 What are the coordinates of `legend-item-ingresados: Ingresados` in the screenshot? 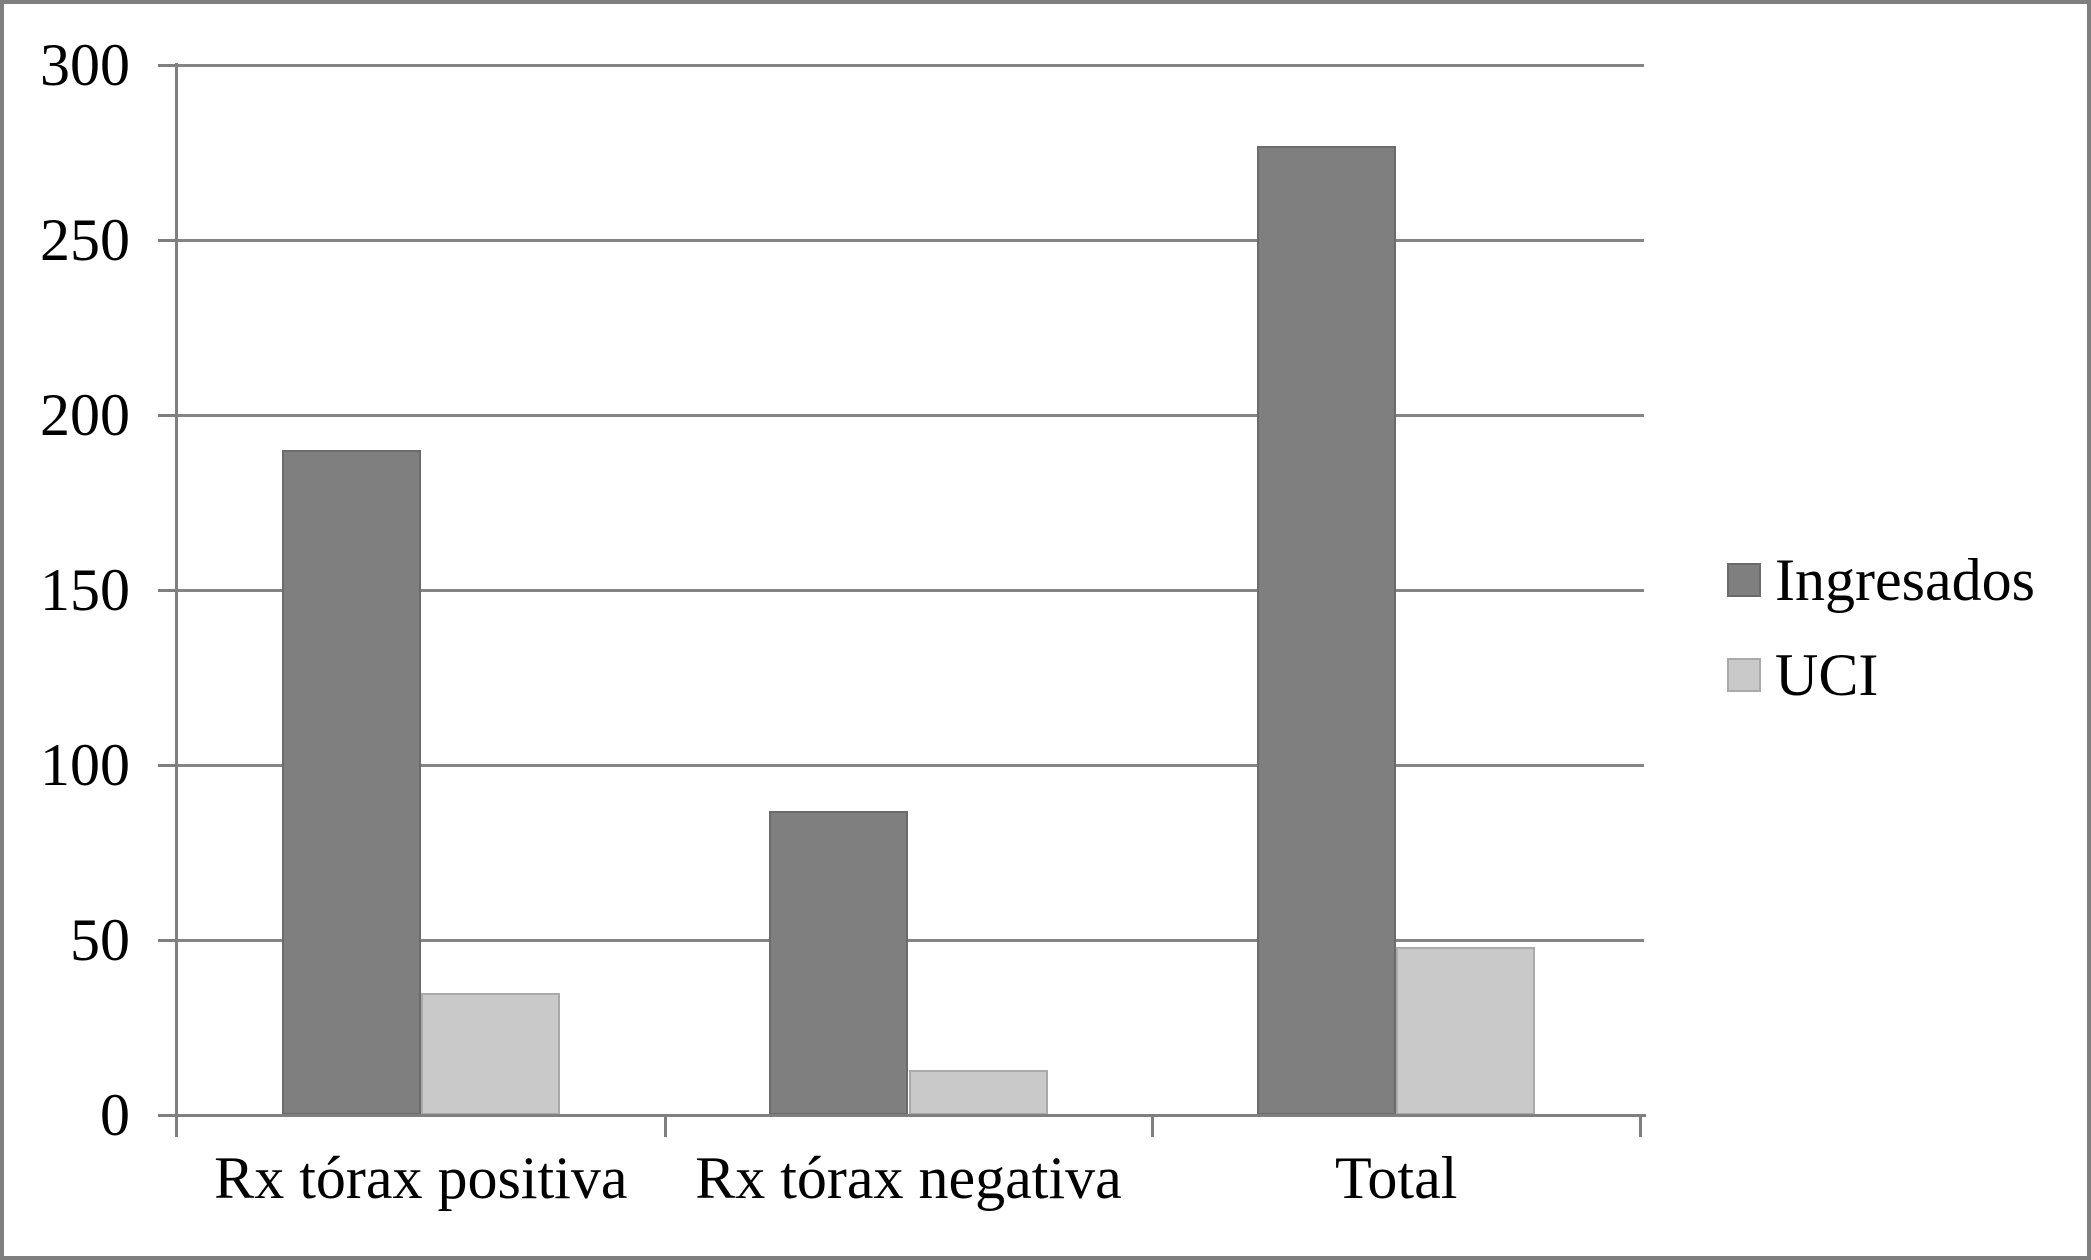 It's located at (1881, 580).